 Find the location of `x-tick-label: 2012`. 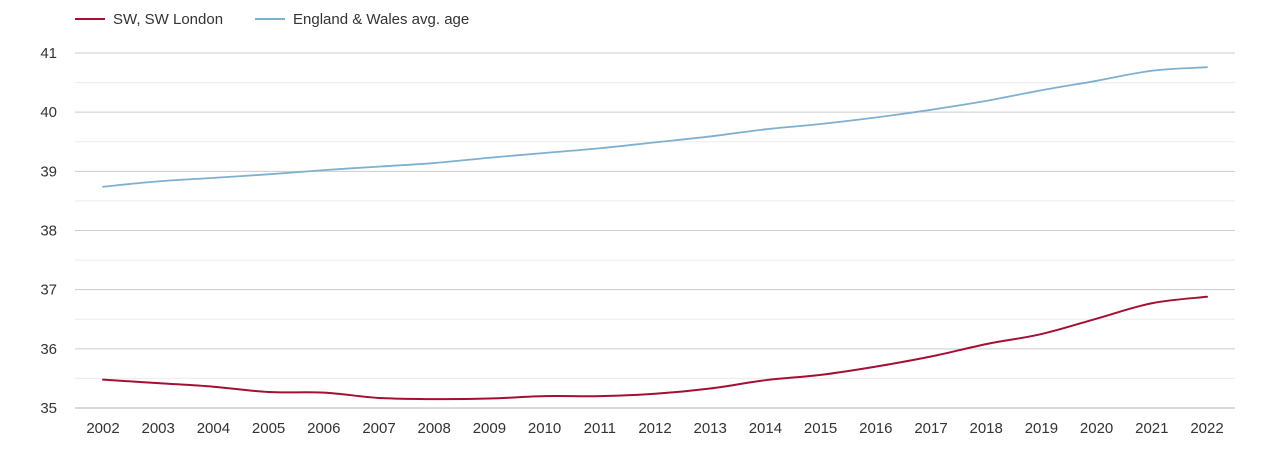

x-tick-label: 2012 is located at coordinates (654, 428).